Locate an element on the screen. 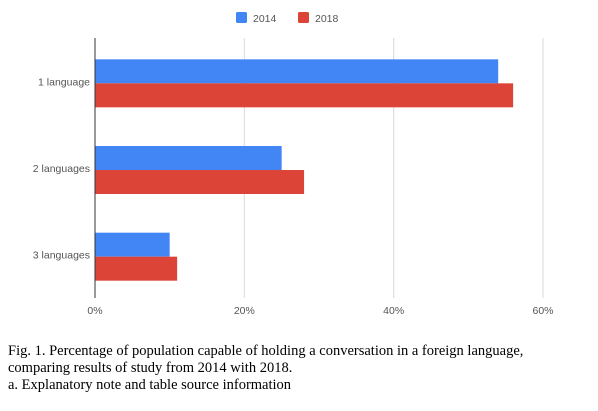  x-tick-label: 40% is located at coordinates (393, 311).